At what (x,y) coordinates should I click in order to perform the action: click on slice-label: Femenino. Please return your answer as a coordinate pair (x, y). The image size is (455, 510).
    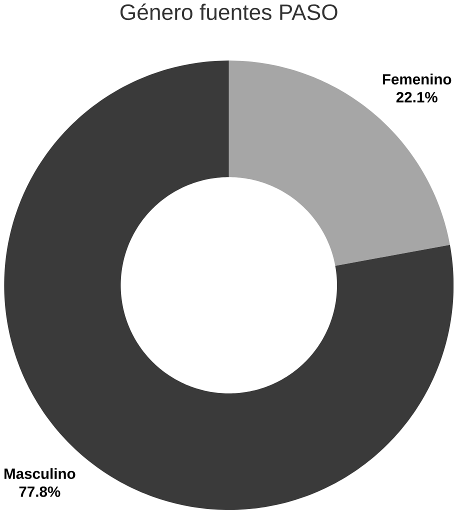
    Looking at the image, I should click on (417, 79).